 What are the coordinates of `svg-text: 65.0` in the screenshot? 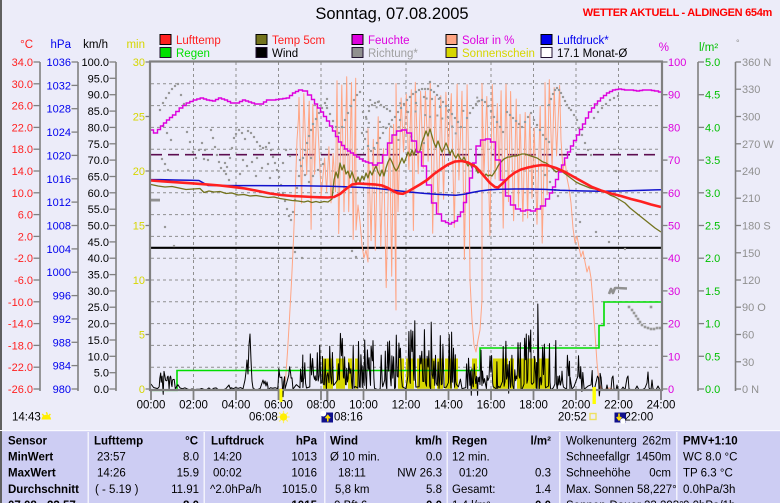 It's located at (98, 178).